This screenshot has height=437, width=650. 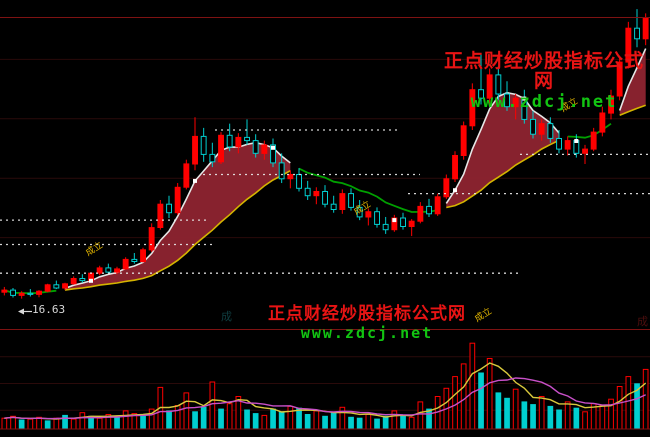 What do you see at coordinates (325, 329) in the screenshot?
I see `panel-divider-line` at bounding box center [325, 329].